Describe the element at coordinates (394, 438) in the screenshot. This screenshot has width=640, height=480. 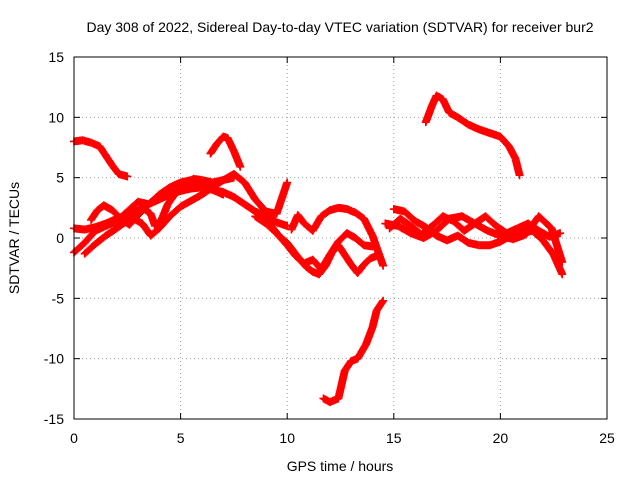
I see `x-tick-label: 15` at that location.